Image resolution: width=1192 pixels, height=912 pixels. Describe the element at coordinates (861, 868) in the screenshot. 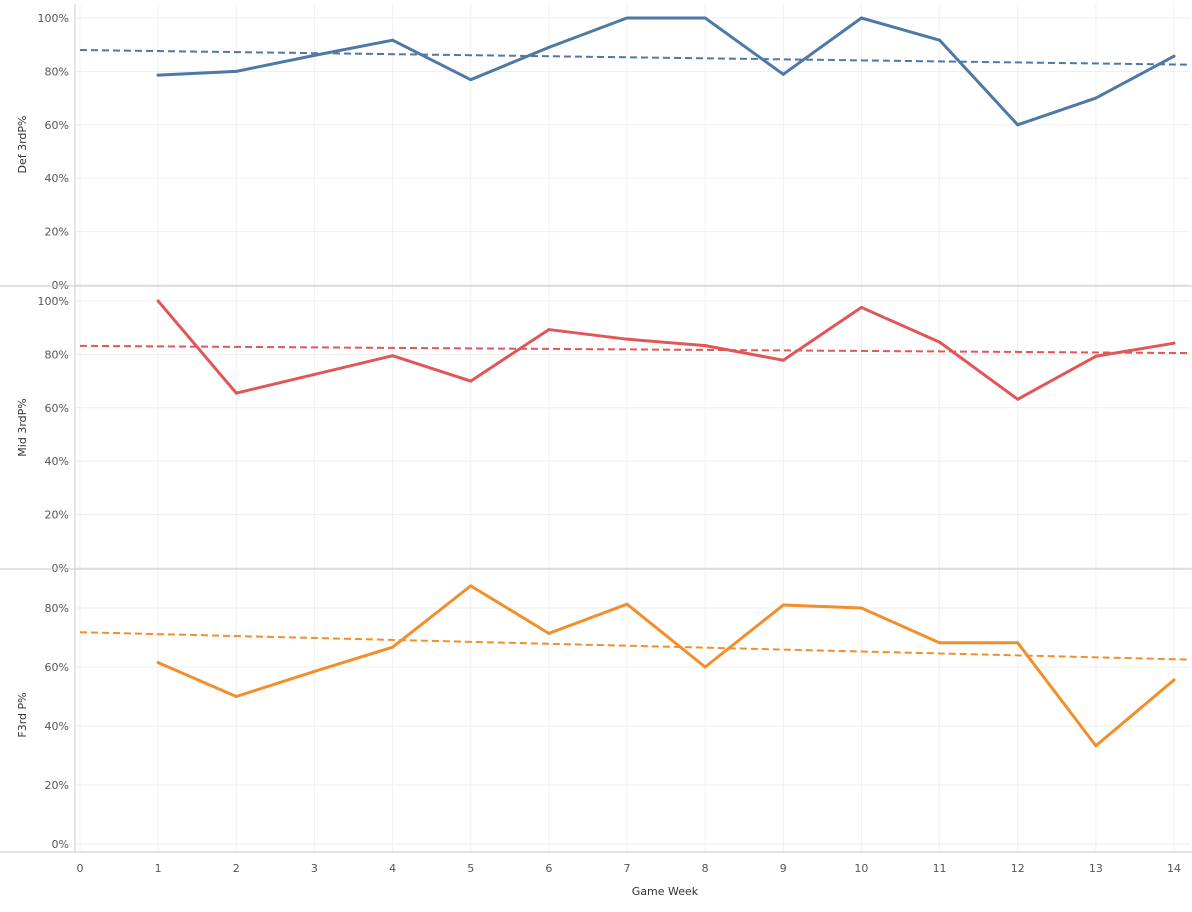

I see `x-tick-label: 10` at that location.